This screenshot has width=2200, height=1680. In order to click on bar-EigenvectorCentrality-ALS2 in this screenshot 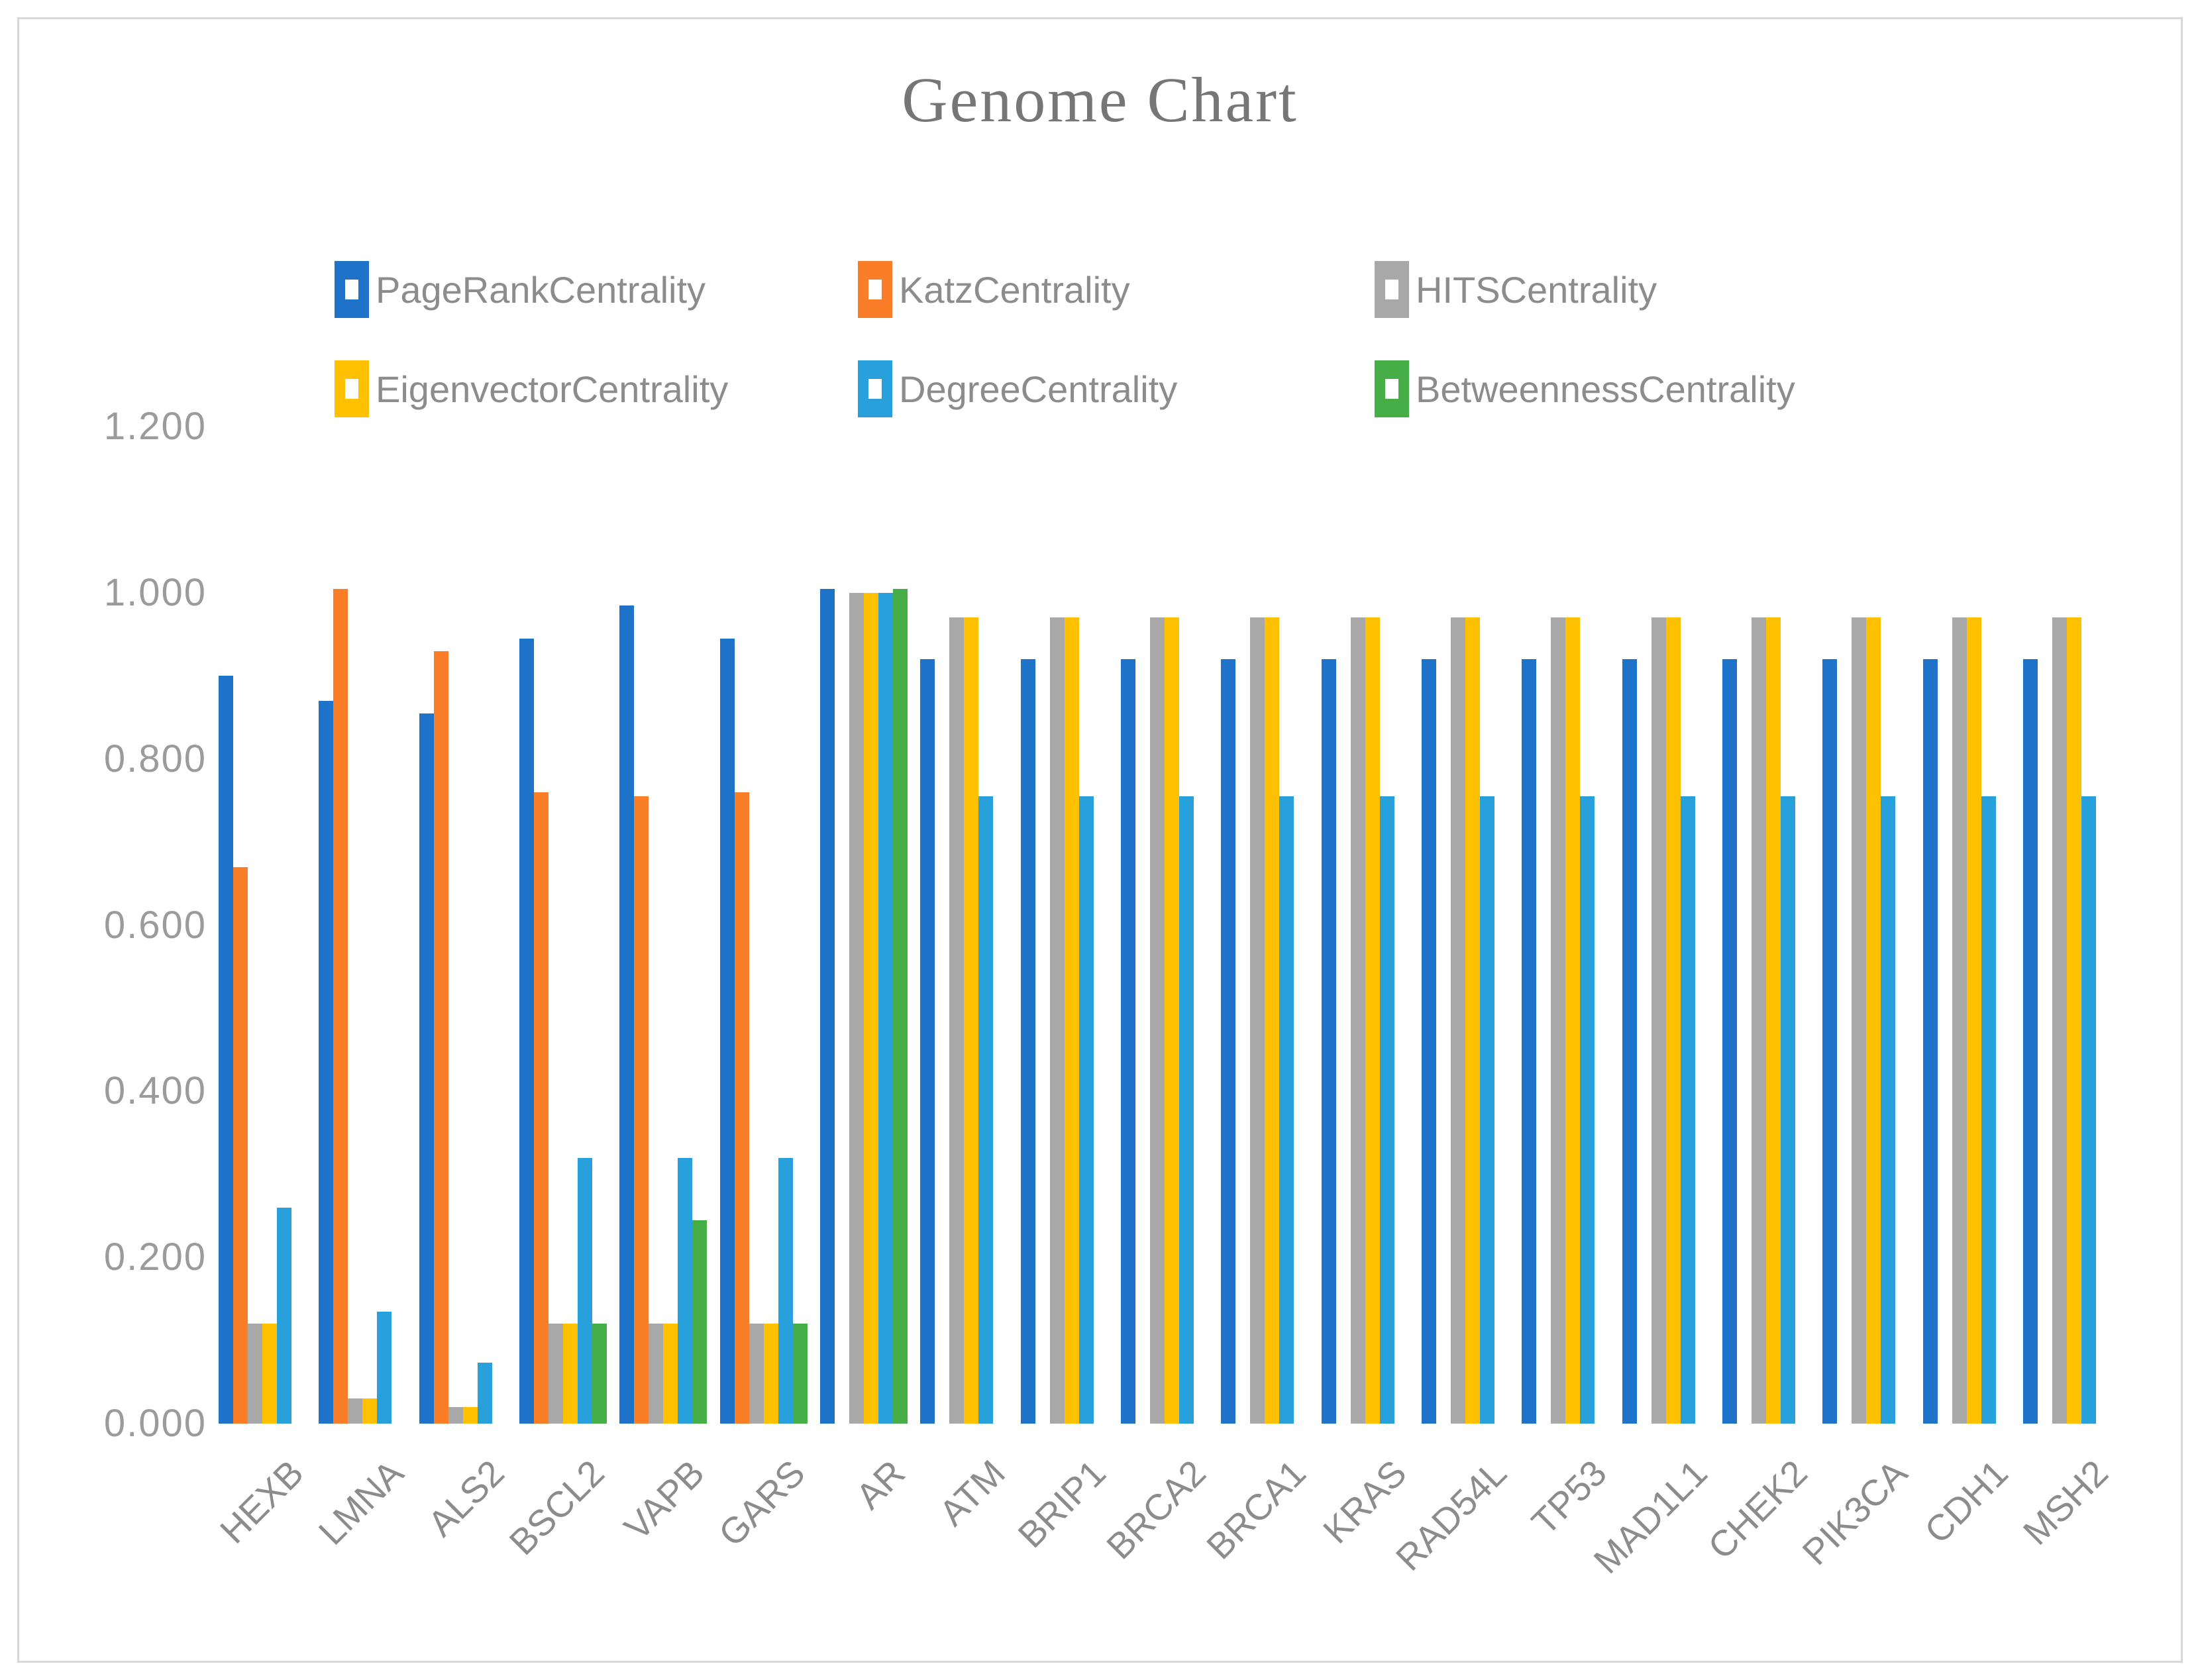, I will do `click(470, 1415)`.